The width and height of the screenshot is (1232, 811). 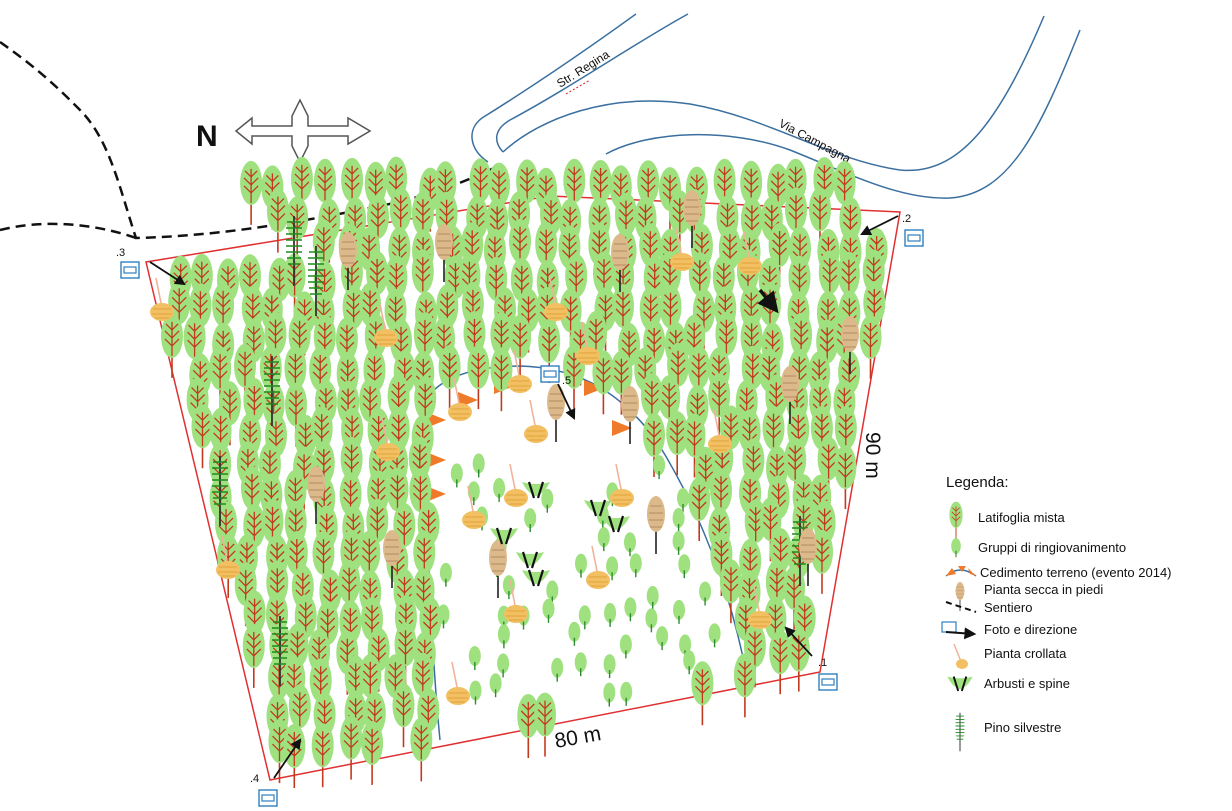 What do you see at coordinates (906, 219) in the screenshot?
I see `photo-point-2-number: .2` at bounding box center [906, 219].